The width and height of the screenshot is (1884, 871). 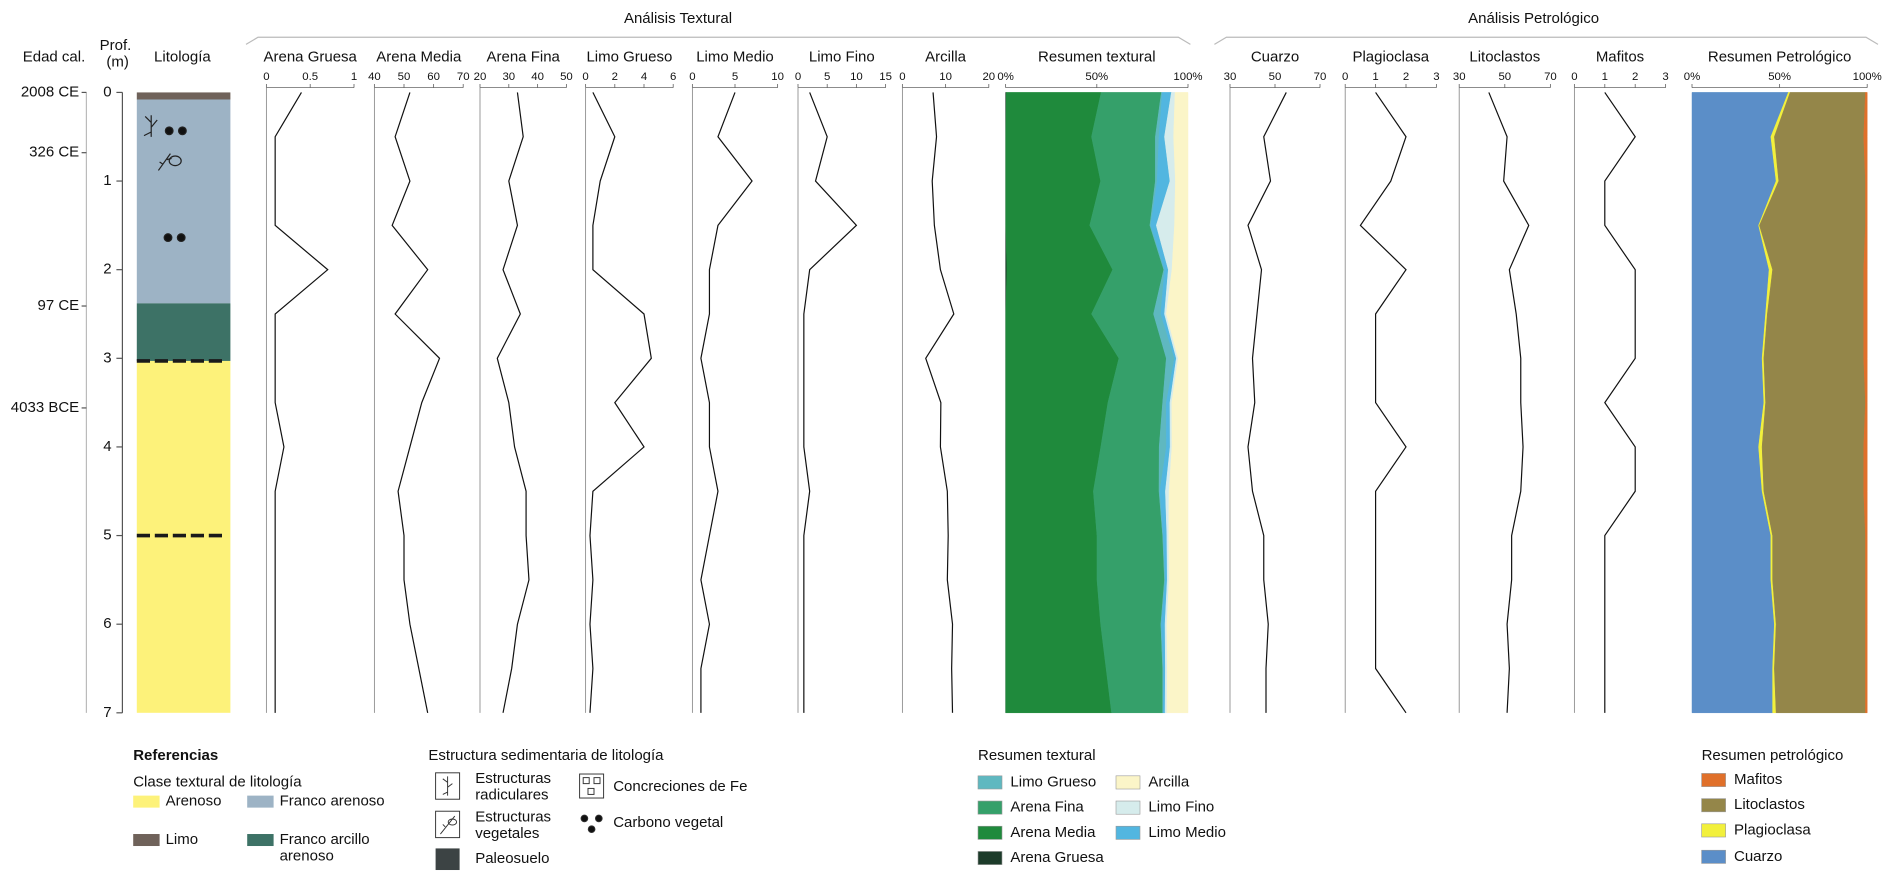 I want to click on text-line: (m), so click(x=117, y=61).